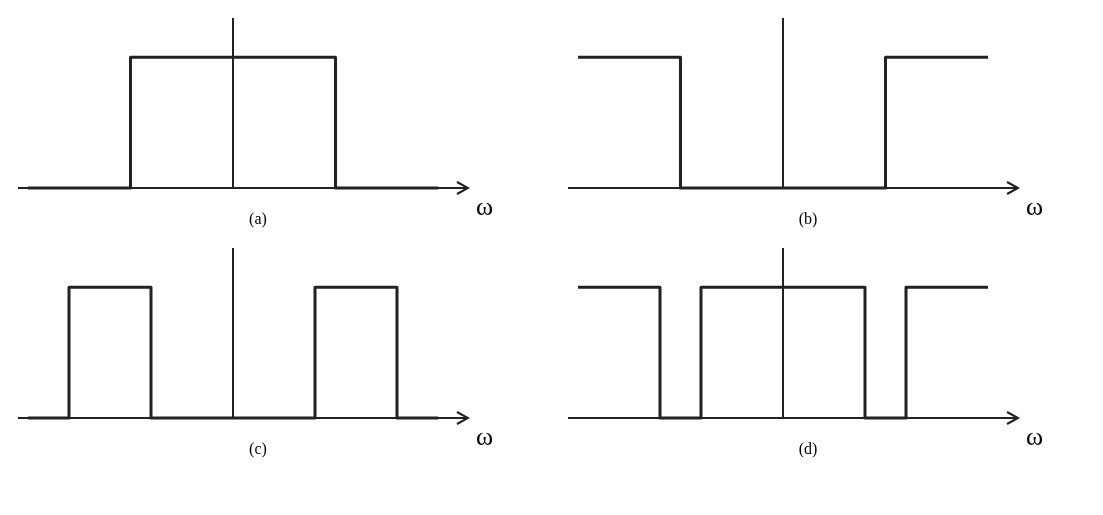  I want to click on text: (c), so click(258, 448).